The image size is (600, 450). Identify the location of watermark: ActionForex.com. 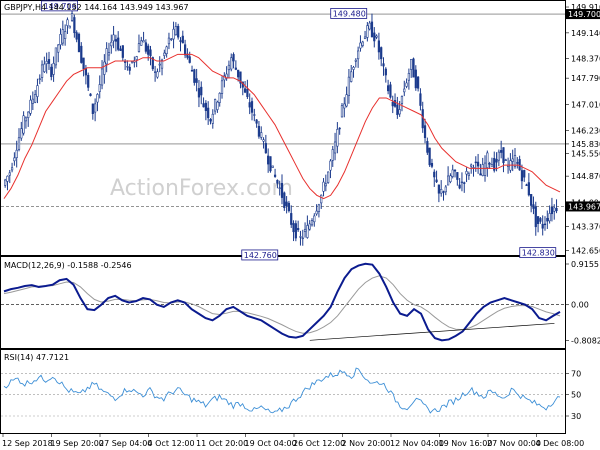
(201, 188).